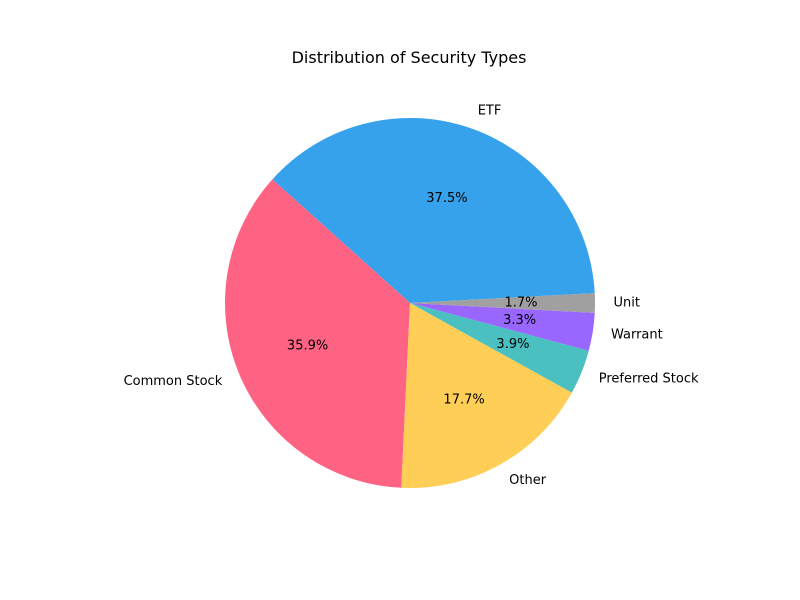 The width and height of the screenshot is (800, 600). What do you see at coordinates (486, 395) in the screenshot?
I see `pie-slice-other` at bounding box center [486, 395].